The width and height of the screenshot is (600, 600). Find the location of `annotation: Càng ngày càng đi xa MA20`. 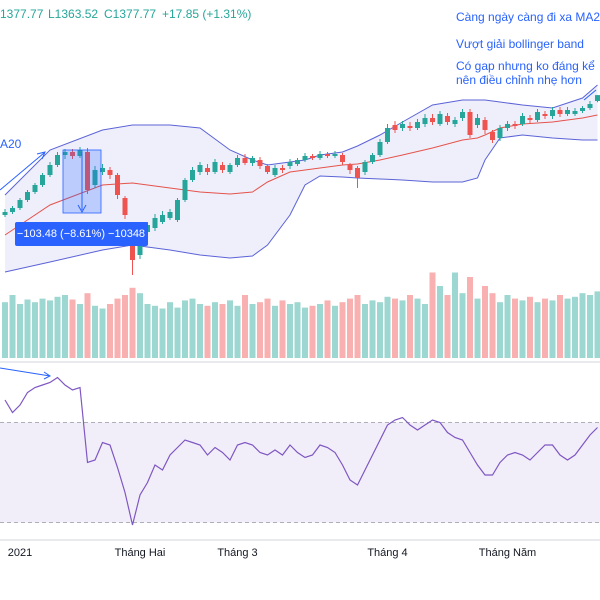

annotation: Càng ngày càng đi xa MA20 is located at coordinates (528, 17).